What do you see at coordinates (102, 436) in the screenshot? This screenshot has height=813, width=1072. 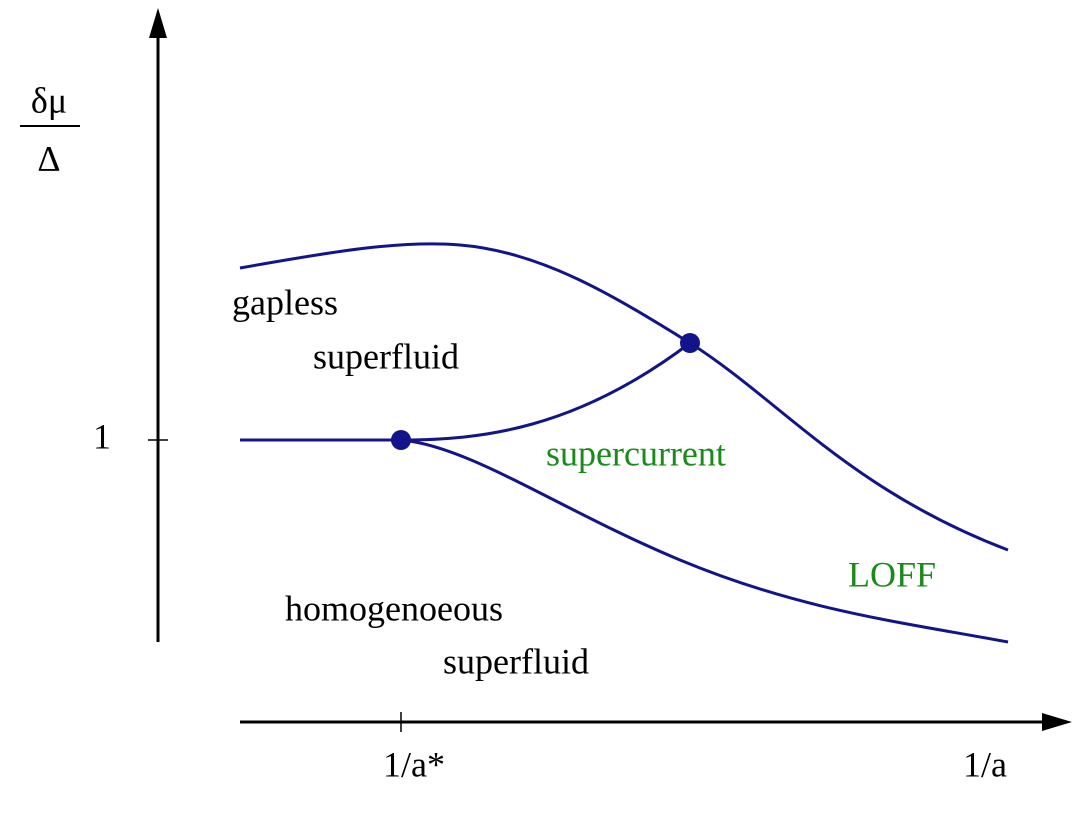 I see `y-tick-label: 1` at bounding box center [102, 436].